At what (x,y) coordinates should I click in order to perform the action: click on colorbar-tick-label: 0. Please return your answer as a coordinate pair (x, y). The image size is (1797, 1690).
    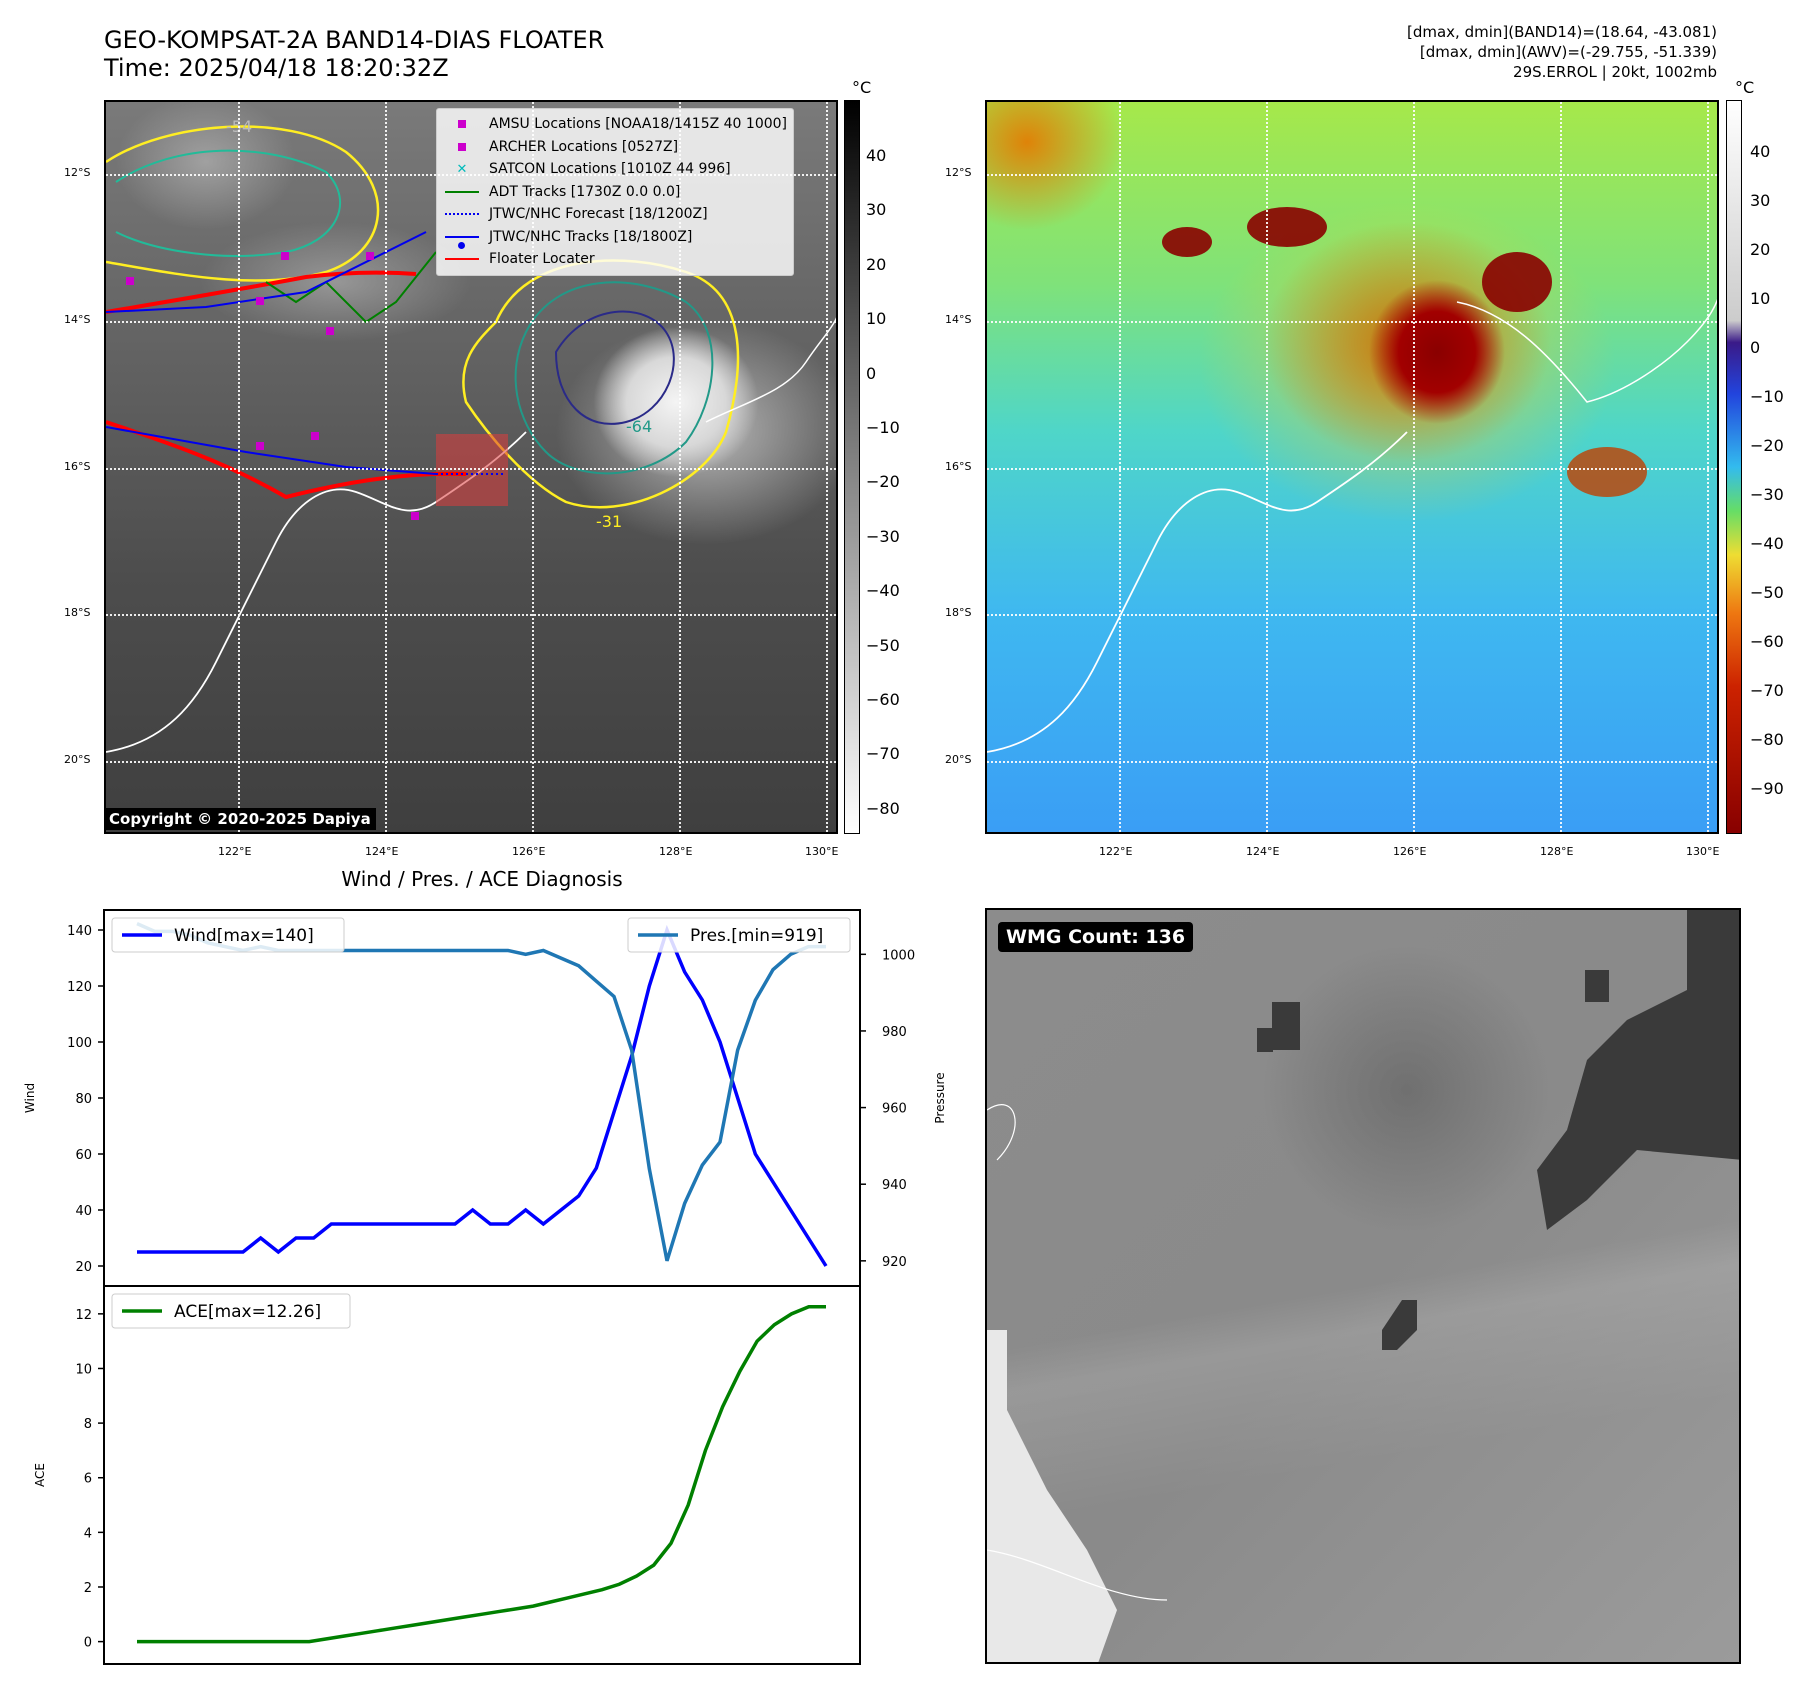
    Looking at the image, I should click on (1755, 347).